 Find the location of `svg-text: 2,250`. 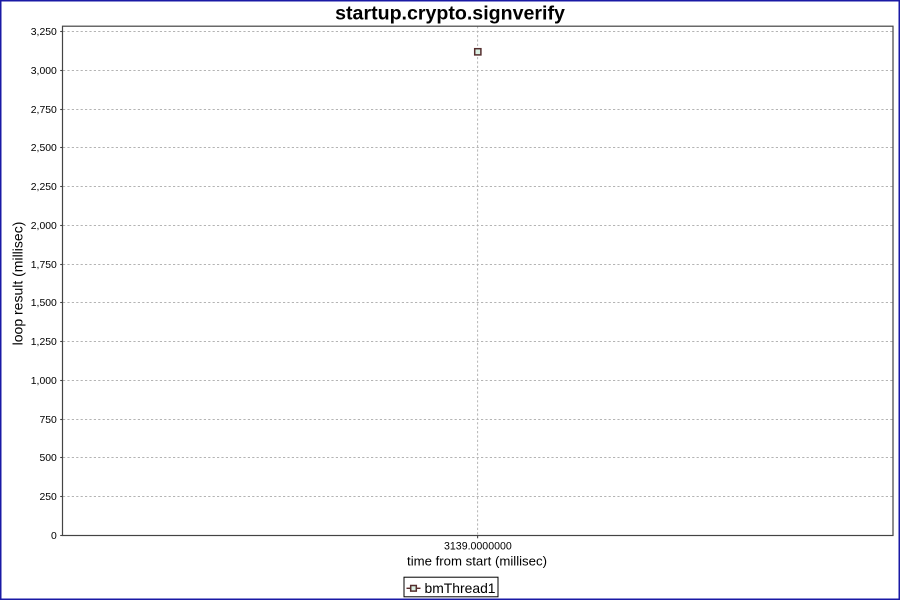

svg-text: 2,250 is located at coordinates (44, 187).